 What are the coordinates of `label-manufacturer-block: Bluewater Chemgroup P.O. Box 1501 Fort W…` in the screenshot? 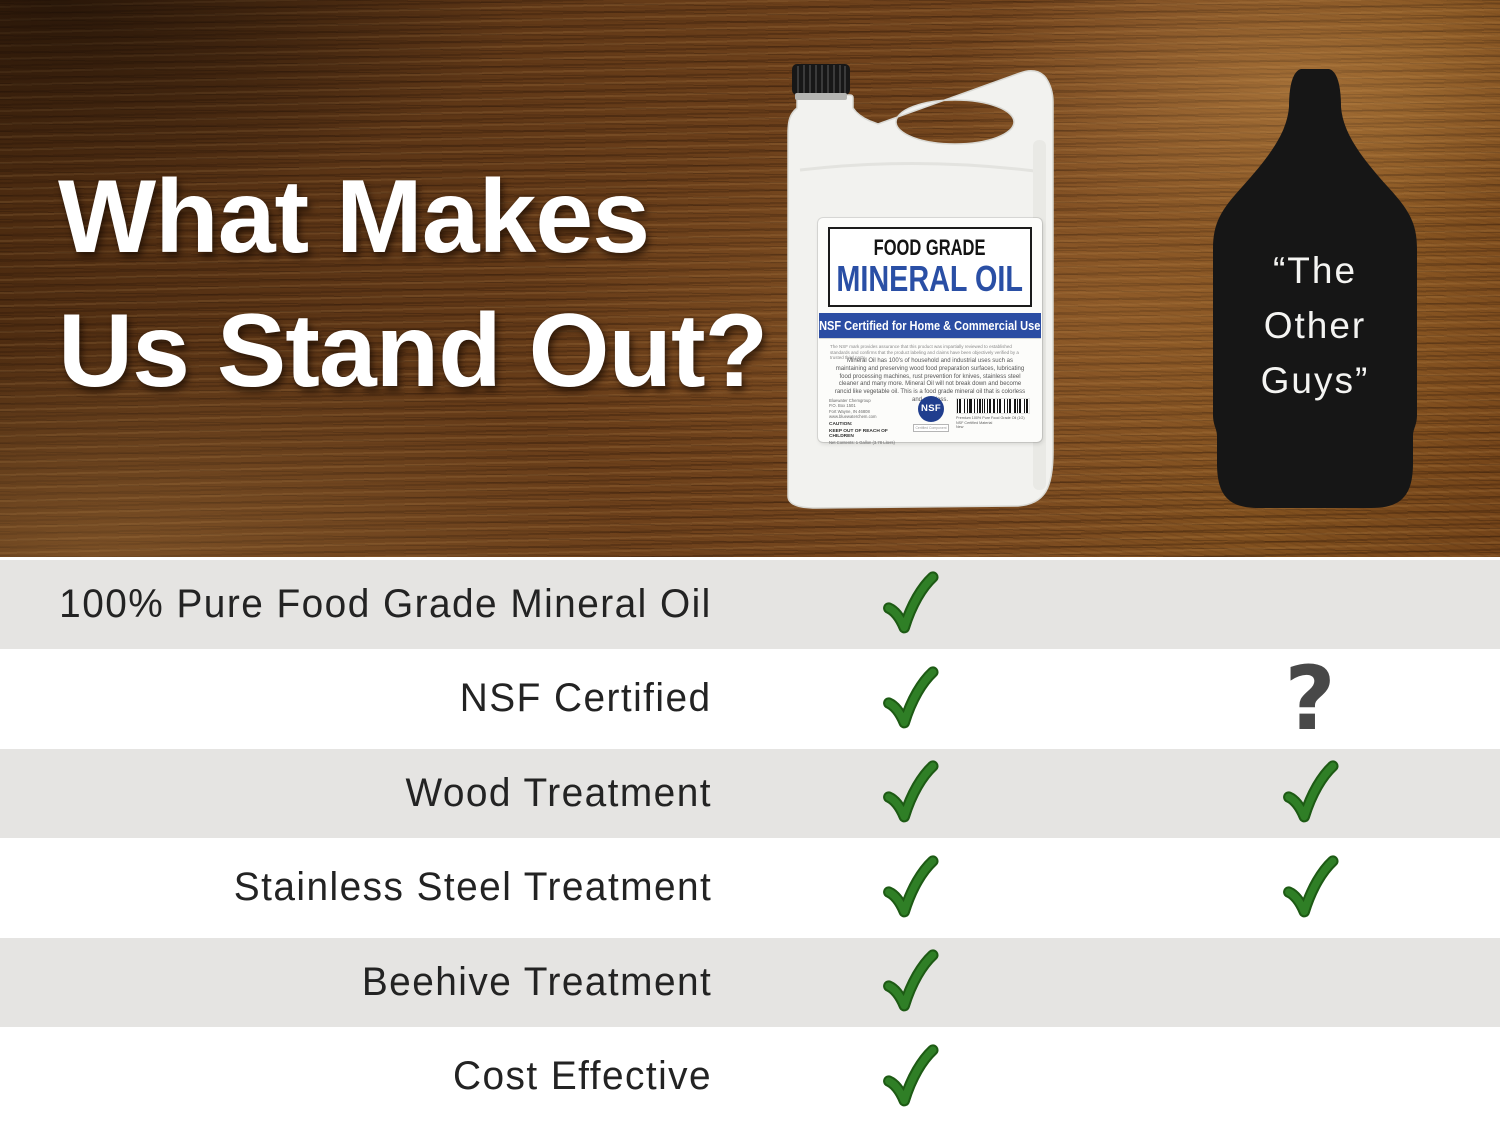 It's located at (868, 421).